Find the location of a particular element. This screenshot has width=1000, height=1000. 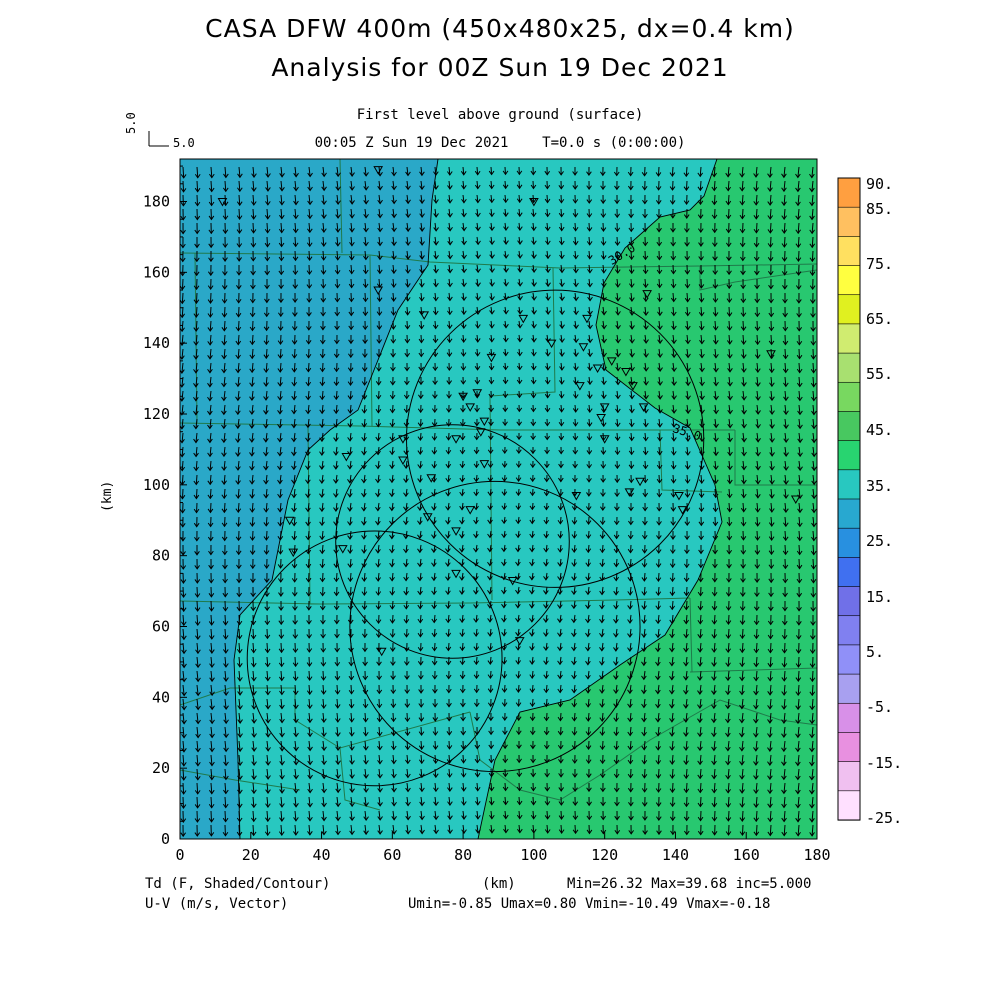

colorbar-label: 15. is located at coordinates (879, 597).